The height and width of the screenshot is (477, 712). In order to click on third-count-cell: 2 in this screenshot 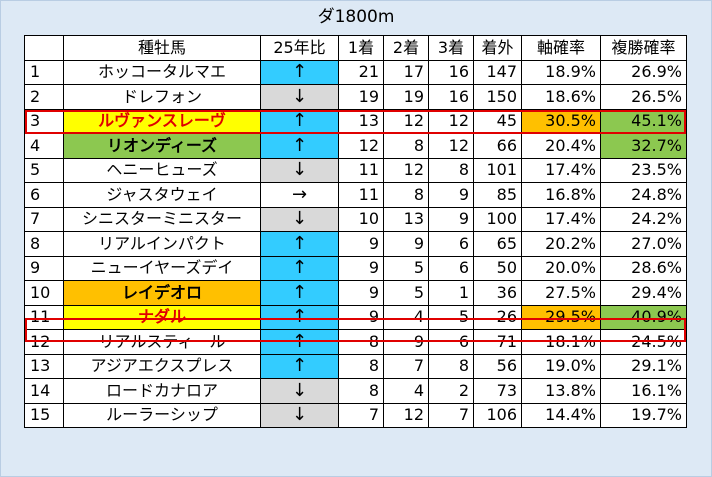, I will do `click(451, 391)`.